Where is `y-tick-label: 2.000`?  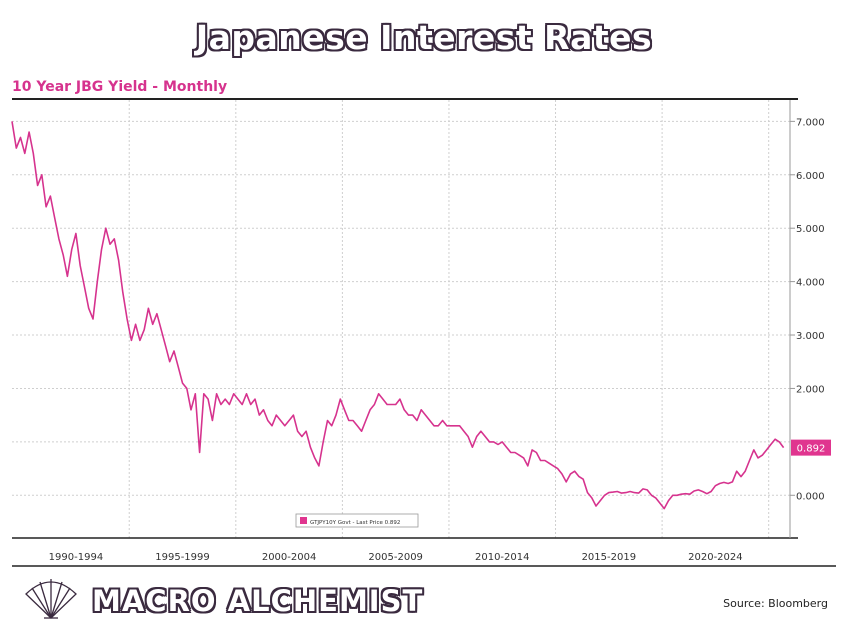
y-tick-label: 2.000 is located at coordinates (810, 389).